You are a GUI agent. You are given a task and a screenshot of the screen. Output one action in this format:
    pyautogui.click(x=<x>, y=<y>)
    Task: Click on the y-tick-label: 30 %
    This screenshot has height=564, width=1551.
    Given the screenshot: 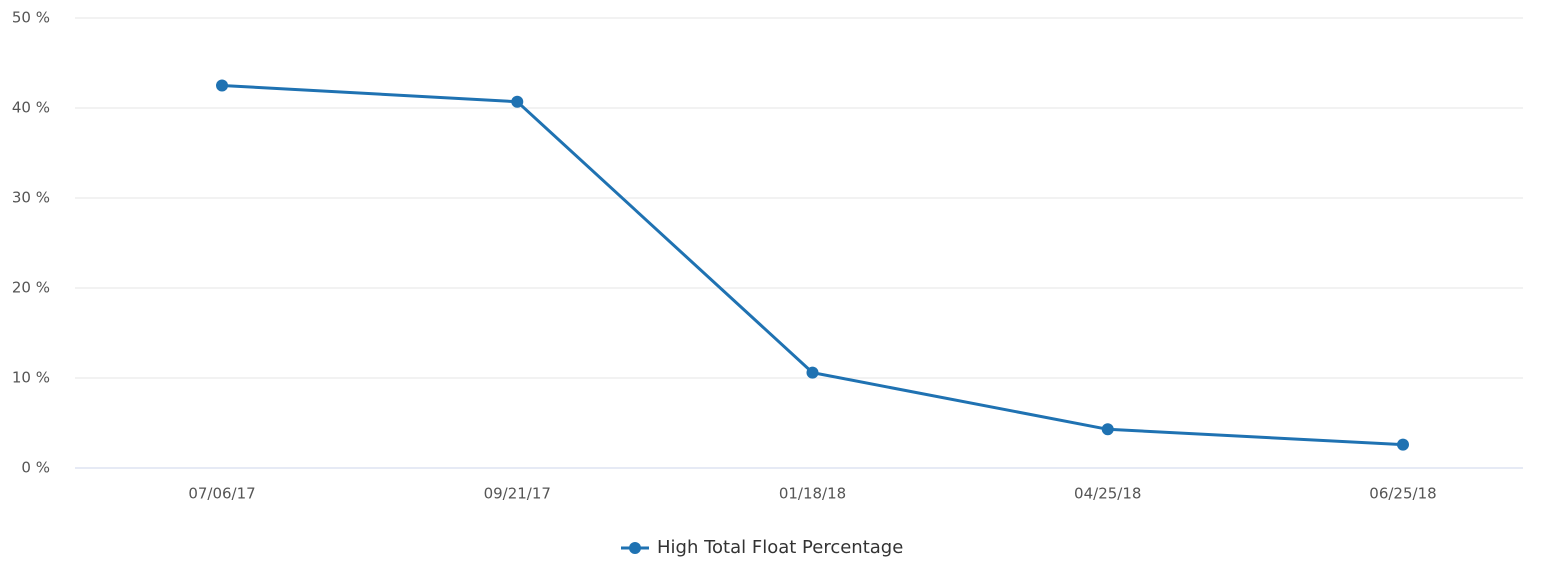 What is the action you would take?
    pyautogui.click(x=31, y=198)
    